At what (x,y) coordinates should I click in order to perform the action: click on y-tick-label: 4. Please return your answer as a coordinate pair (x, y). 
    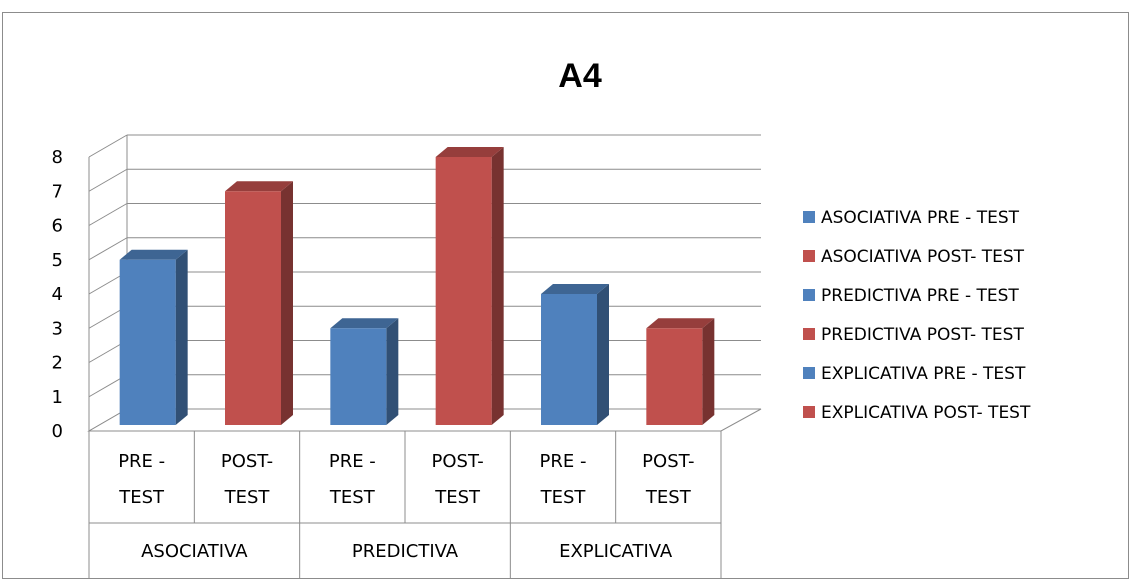
    Looking at the image, I should click on (57, 294).